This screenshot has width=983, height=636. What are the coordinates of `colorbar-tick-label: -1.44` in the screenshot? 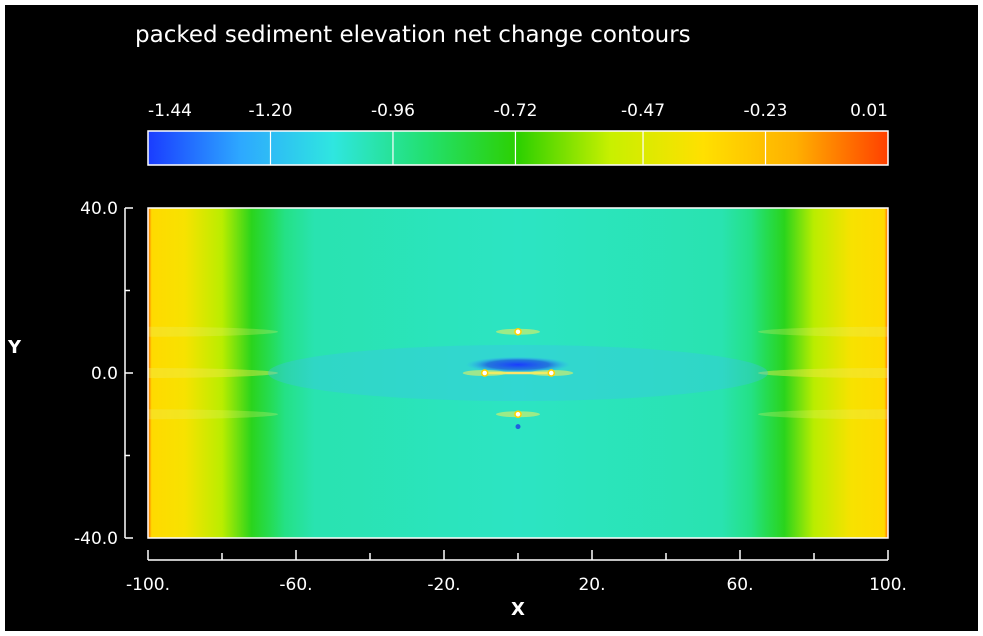 It's located at (170, 111).